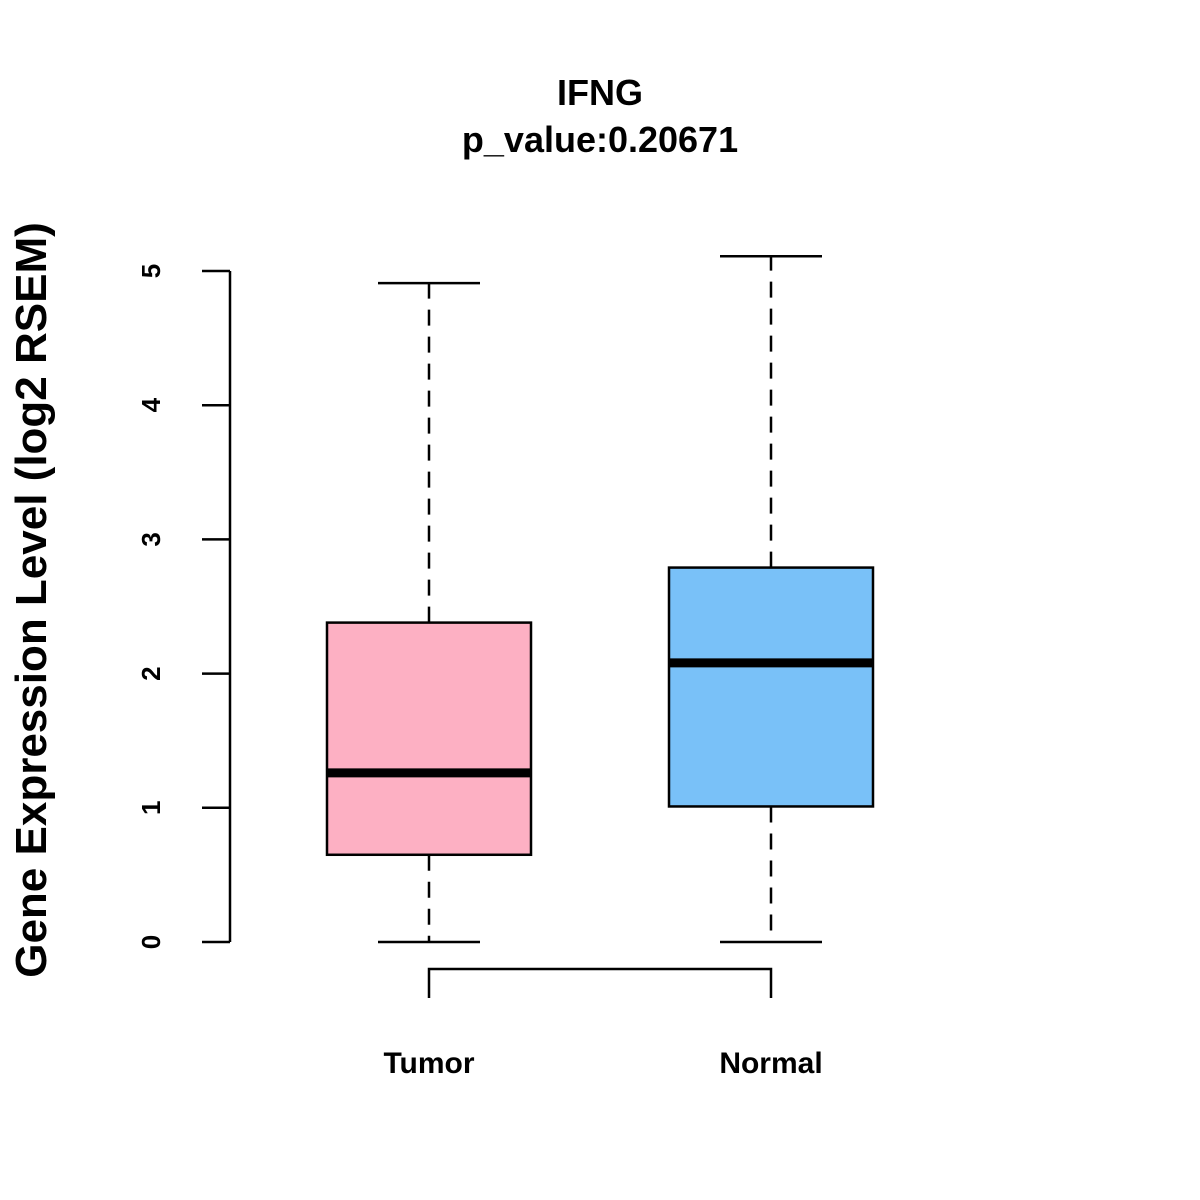 This screenshot has width=1200, height=1200. I want to click on y-tick-label: 0, so click(151, 942).